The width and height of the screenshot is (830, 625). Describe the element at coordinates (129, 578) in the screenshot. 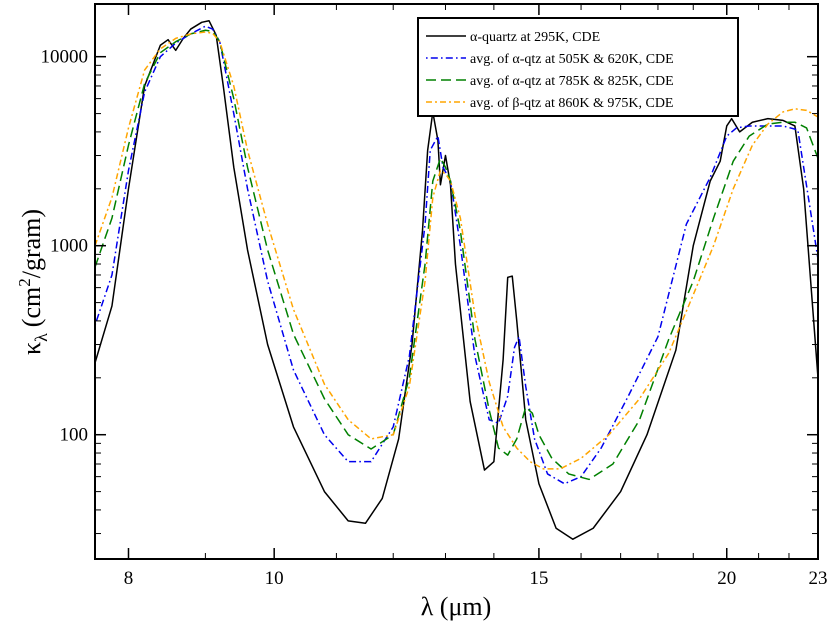

I see `x-tick-label: 8` at that location.